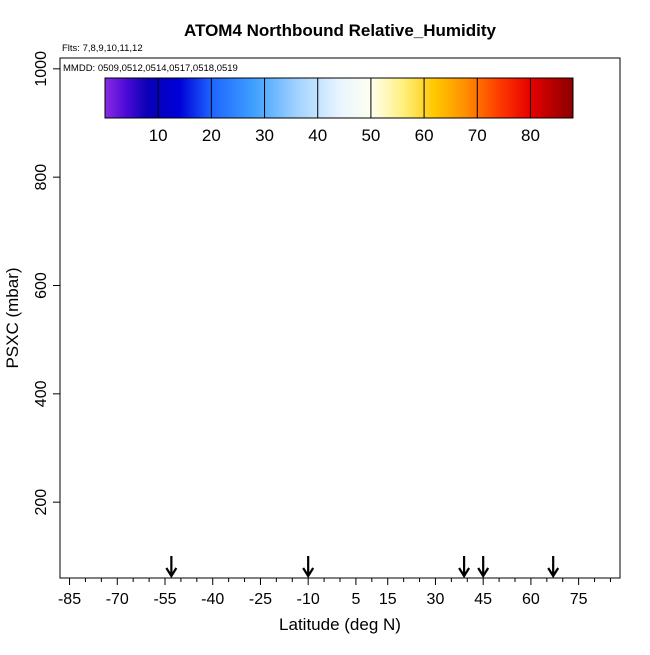  What do you see at coordinates (362, 567) in the screenshot?
I see `descent-arrows` at bounding box center [362, 567].